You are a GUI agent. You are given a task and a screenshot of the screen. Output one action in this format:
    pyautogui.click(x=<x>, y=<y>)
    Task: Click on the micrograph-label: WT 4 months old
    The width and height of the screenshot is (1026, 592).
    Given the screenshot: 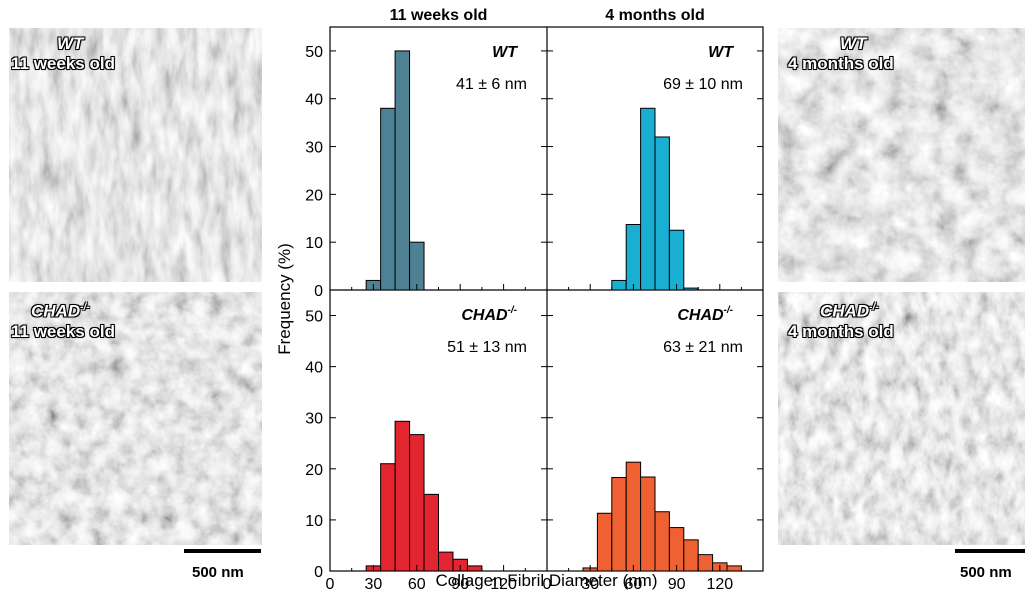 What is the action you would take?
    pyautogui.click(x=901, y=54)
    